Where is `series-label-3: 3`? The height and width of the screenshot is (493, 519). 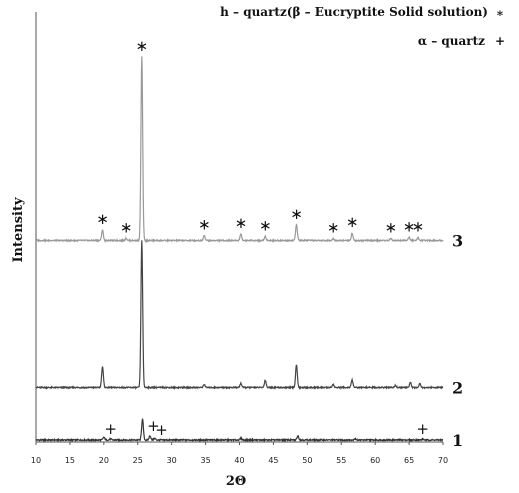
series-label-3: 3 is located at coordinates (457, 241).